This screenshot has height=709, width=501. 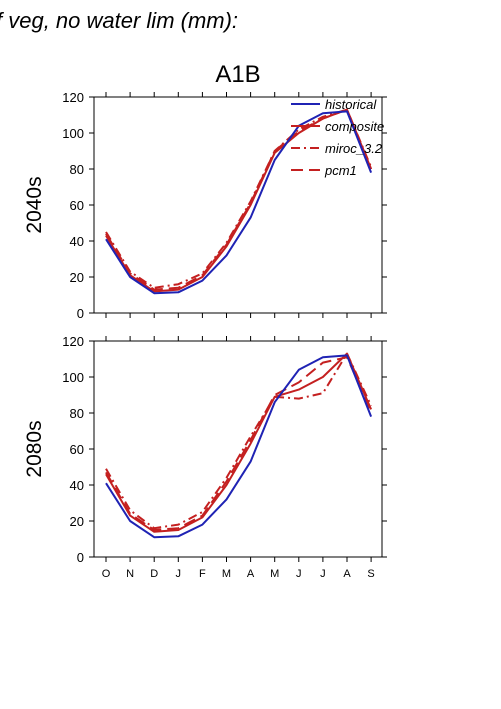 What do you see at coordinates (354, 148) in the screenshot?
I see `legend-label: miroc_3.2` at bounding box center [354, 148].